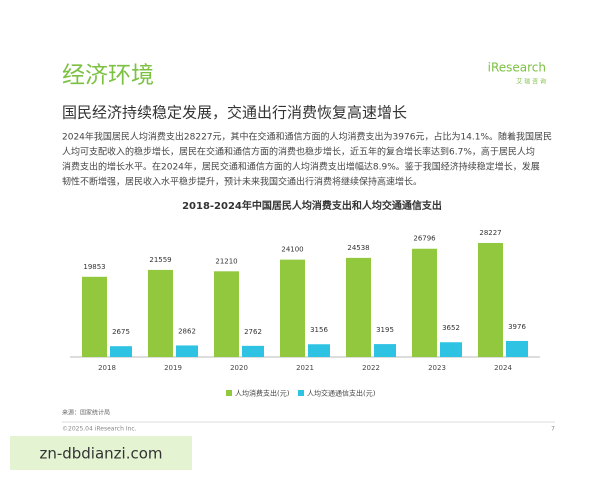 The height and width of the screenshot is (484, 600). I want to click on paragraph-line: 韧性不断增强，居民收入水平稳步提升，预计未来我国交通出行消费将继续保持高速增长。, so click(242, 182).